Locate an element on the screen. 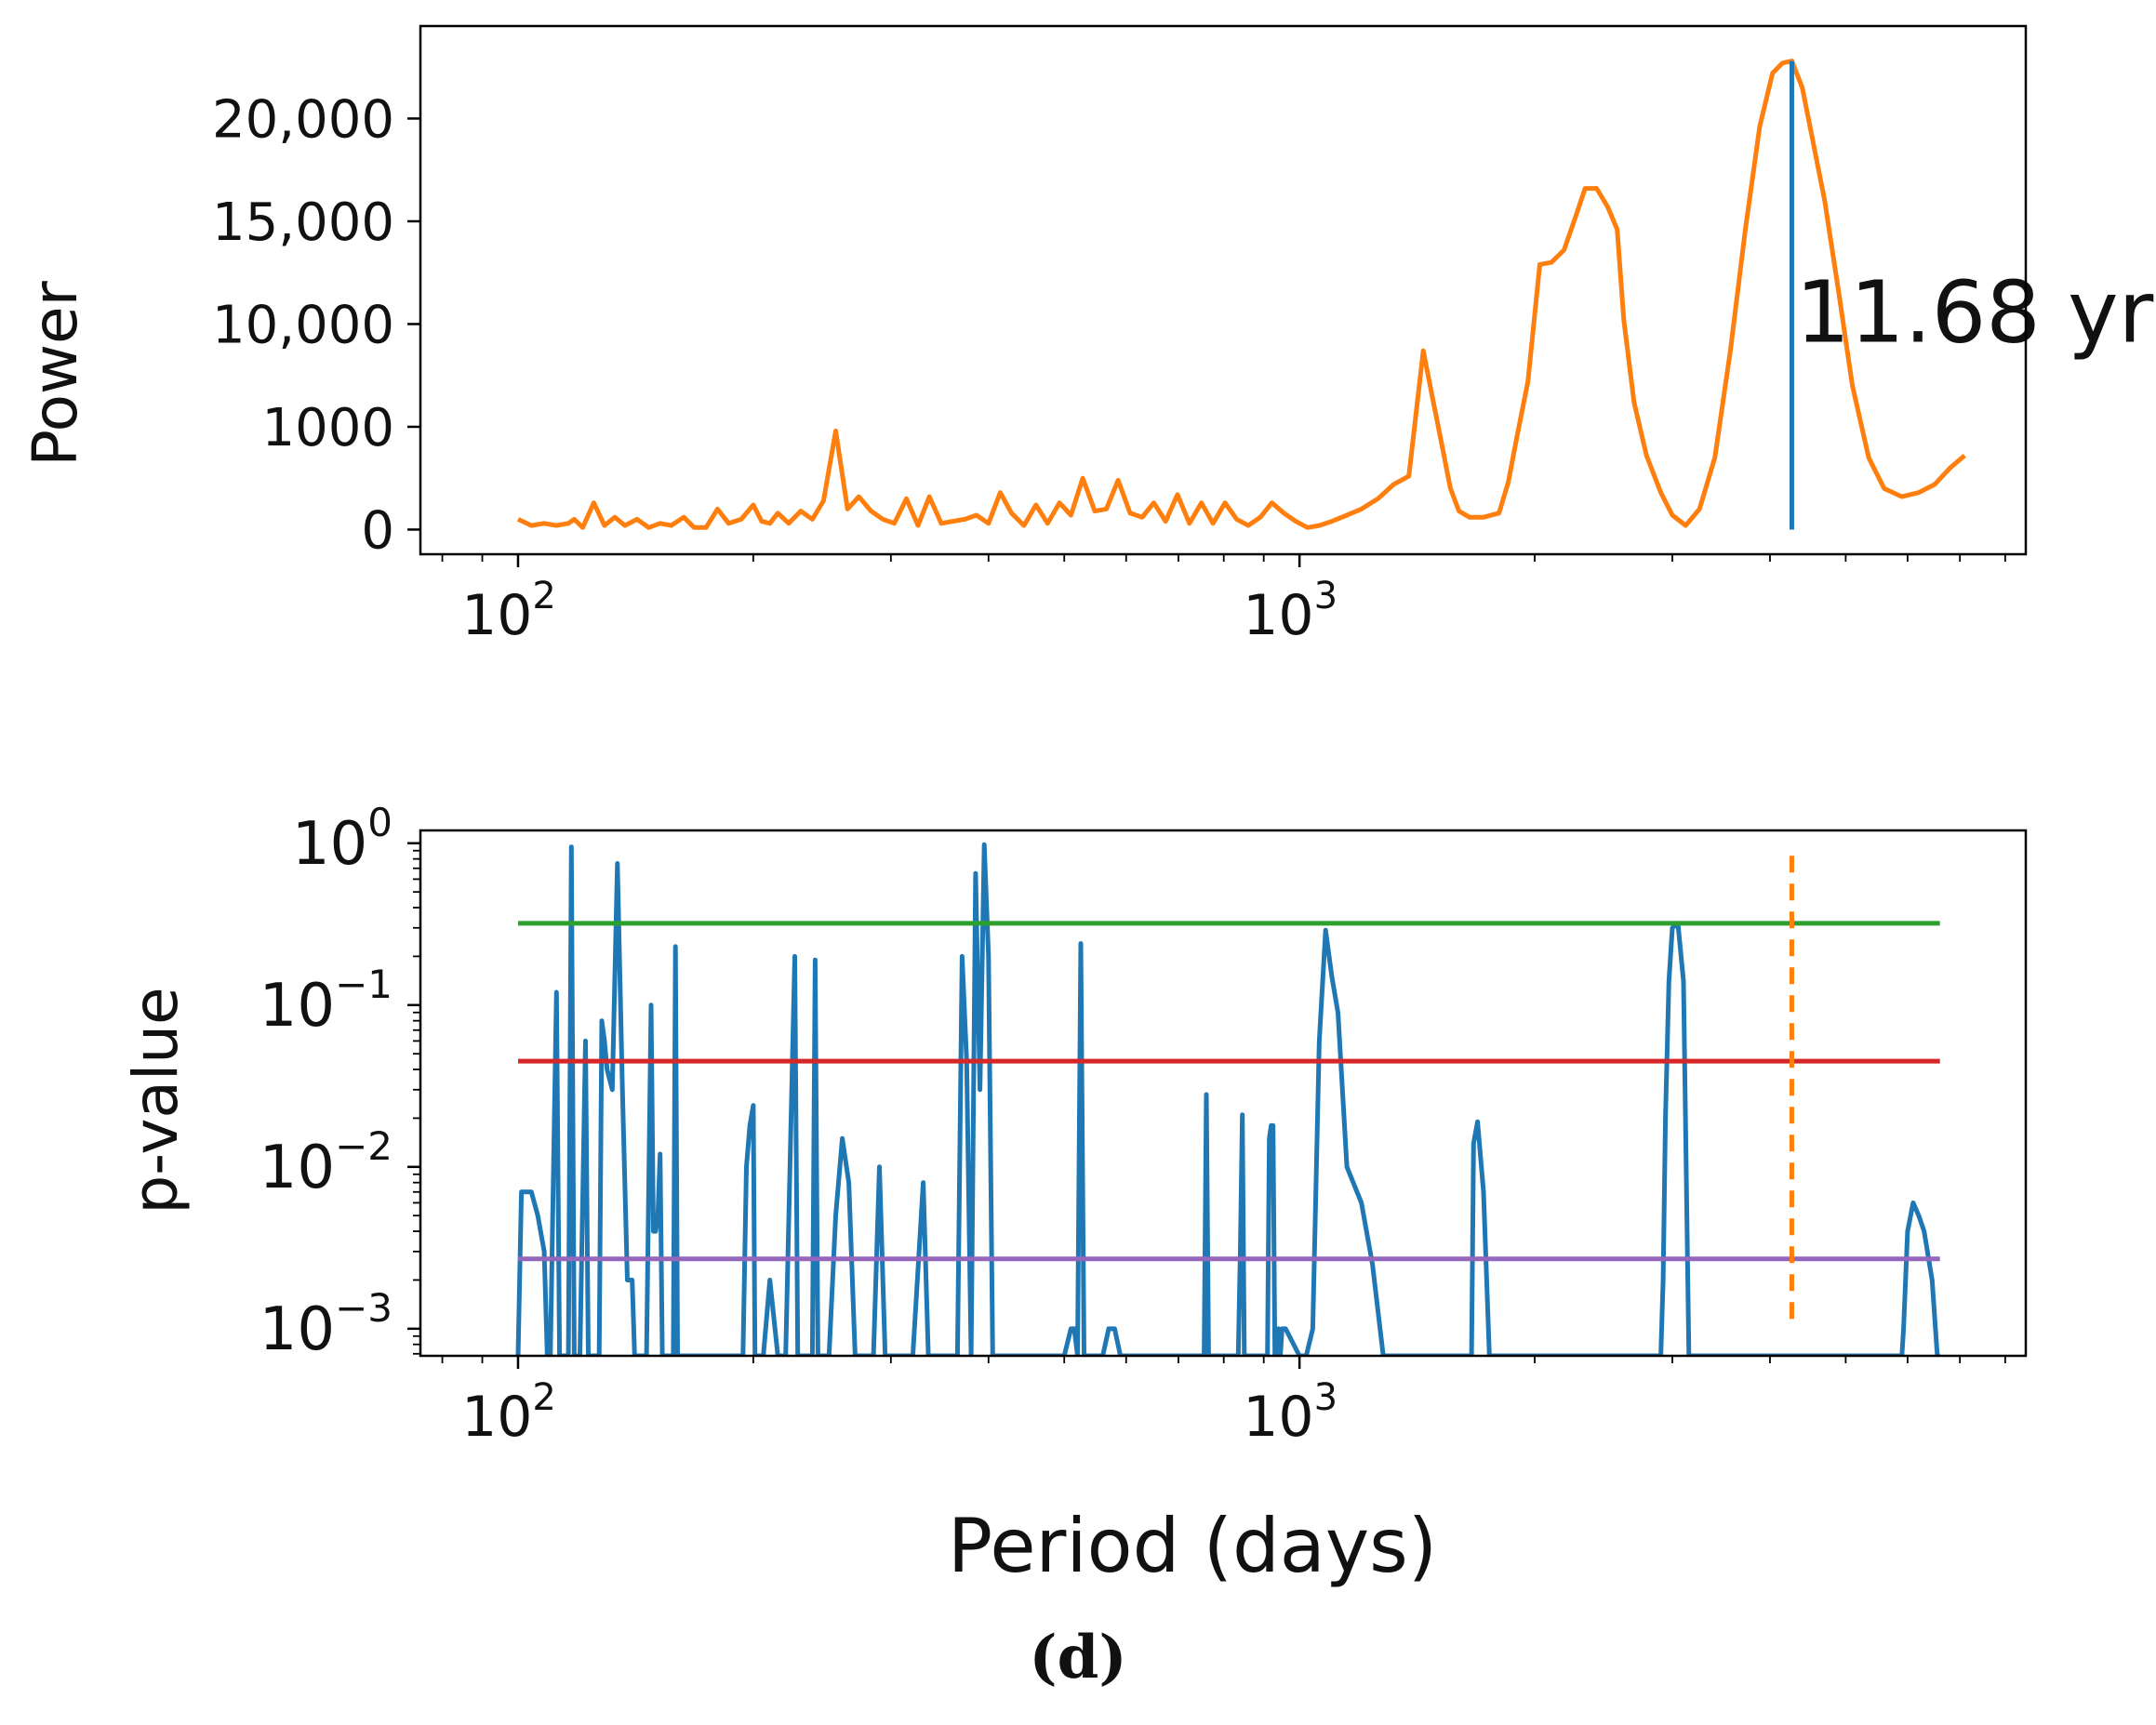 Image resolution: width=2156 pixels, height=1725 pixels. y-tick-label: 15,000 is located at coordinates (303, 222).